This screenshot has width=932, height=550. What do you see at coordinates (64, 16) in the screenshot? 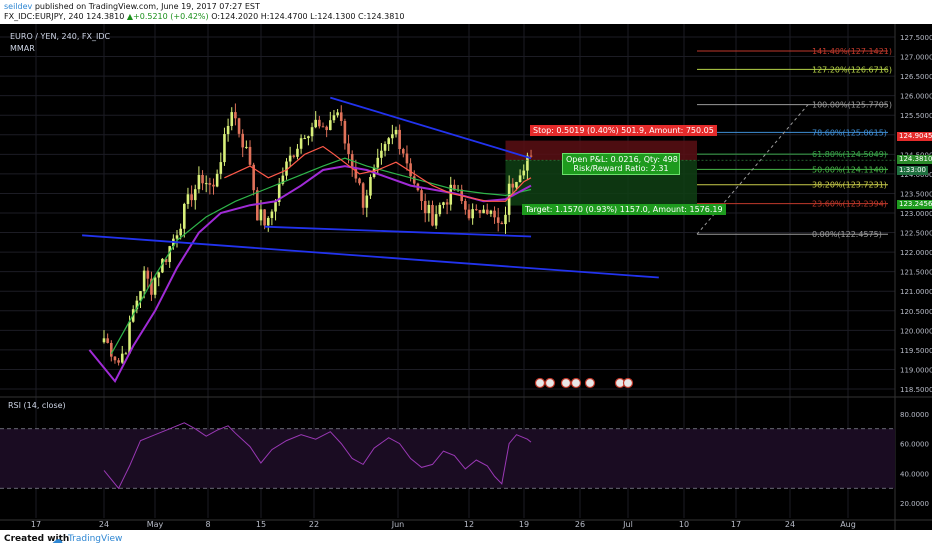
I see `symbol-quote: FX_IDC:EURJPY, 240 124.3810` at bounding box center [64, 16].